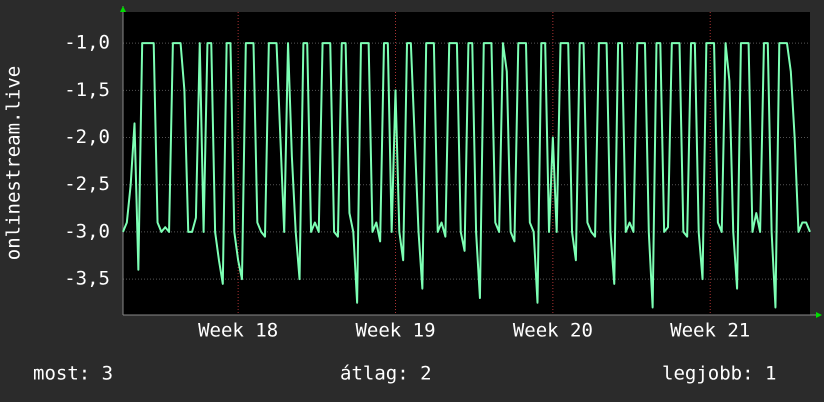  What do you see at coordinates (14, 163) in the screenshot?
I see `y-axis-label: onlinestream.live` at bounding box center [14, 163].